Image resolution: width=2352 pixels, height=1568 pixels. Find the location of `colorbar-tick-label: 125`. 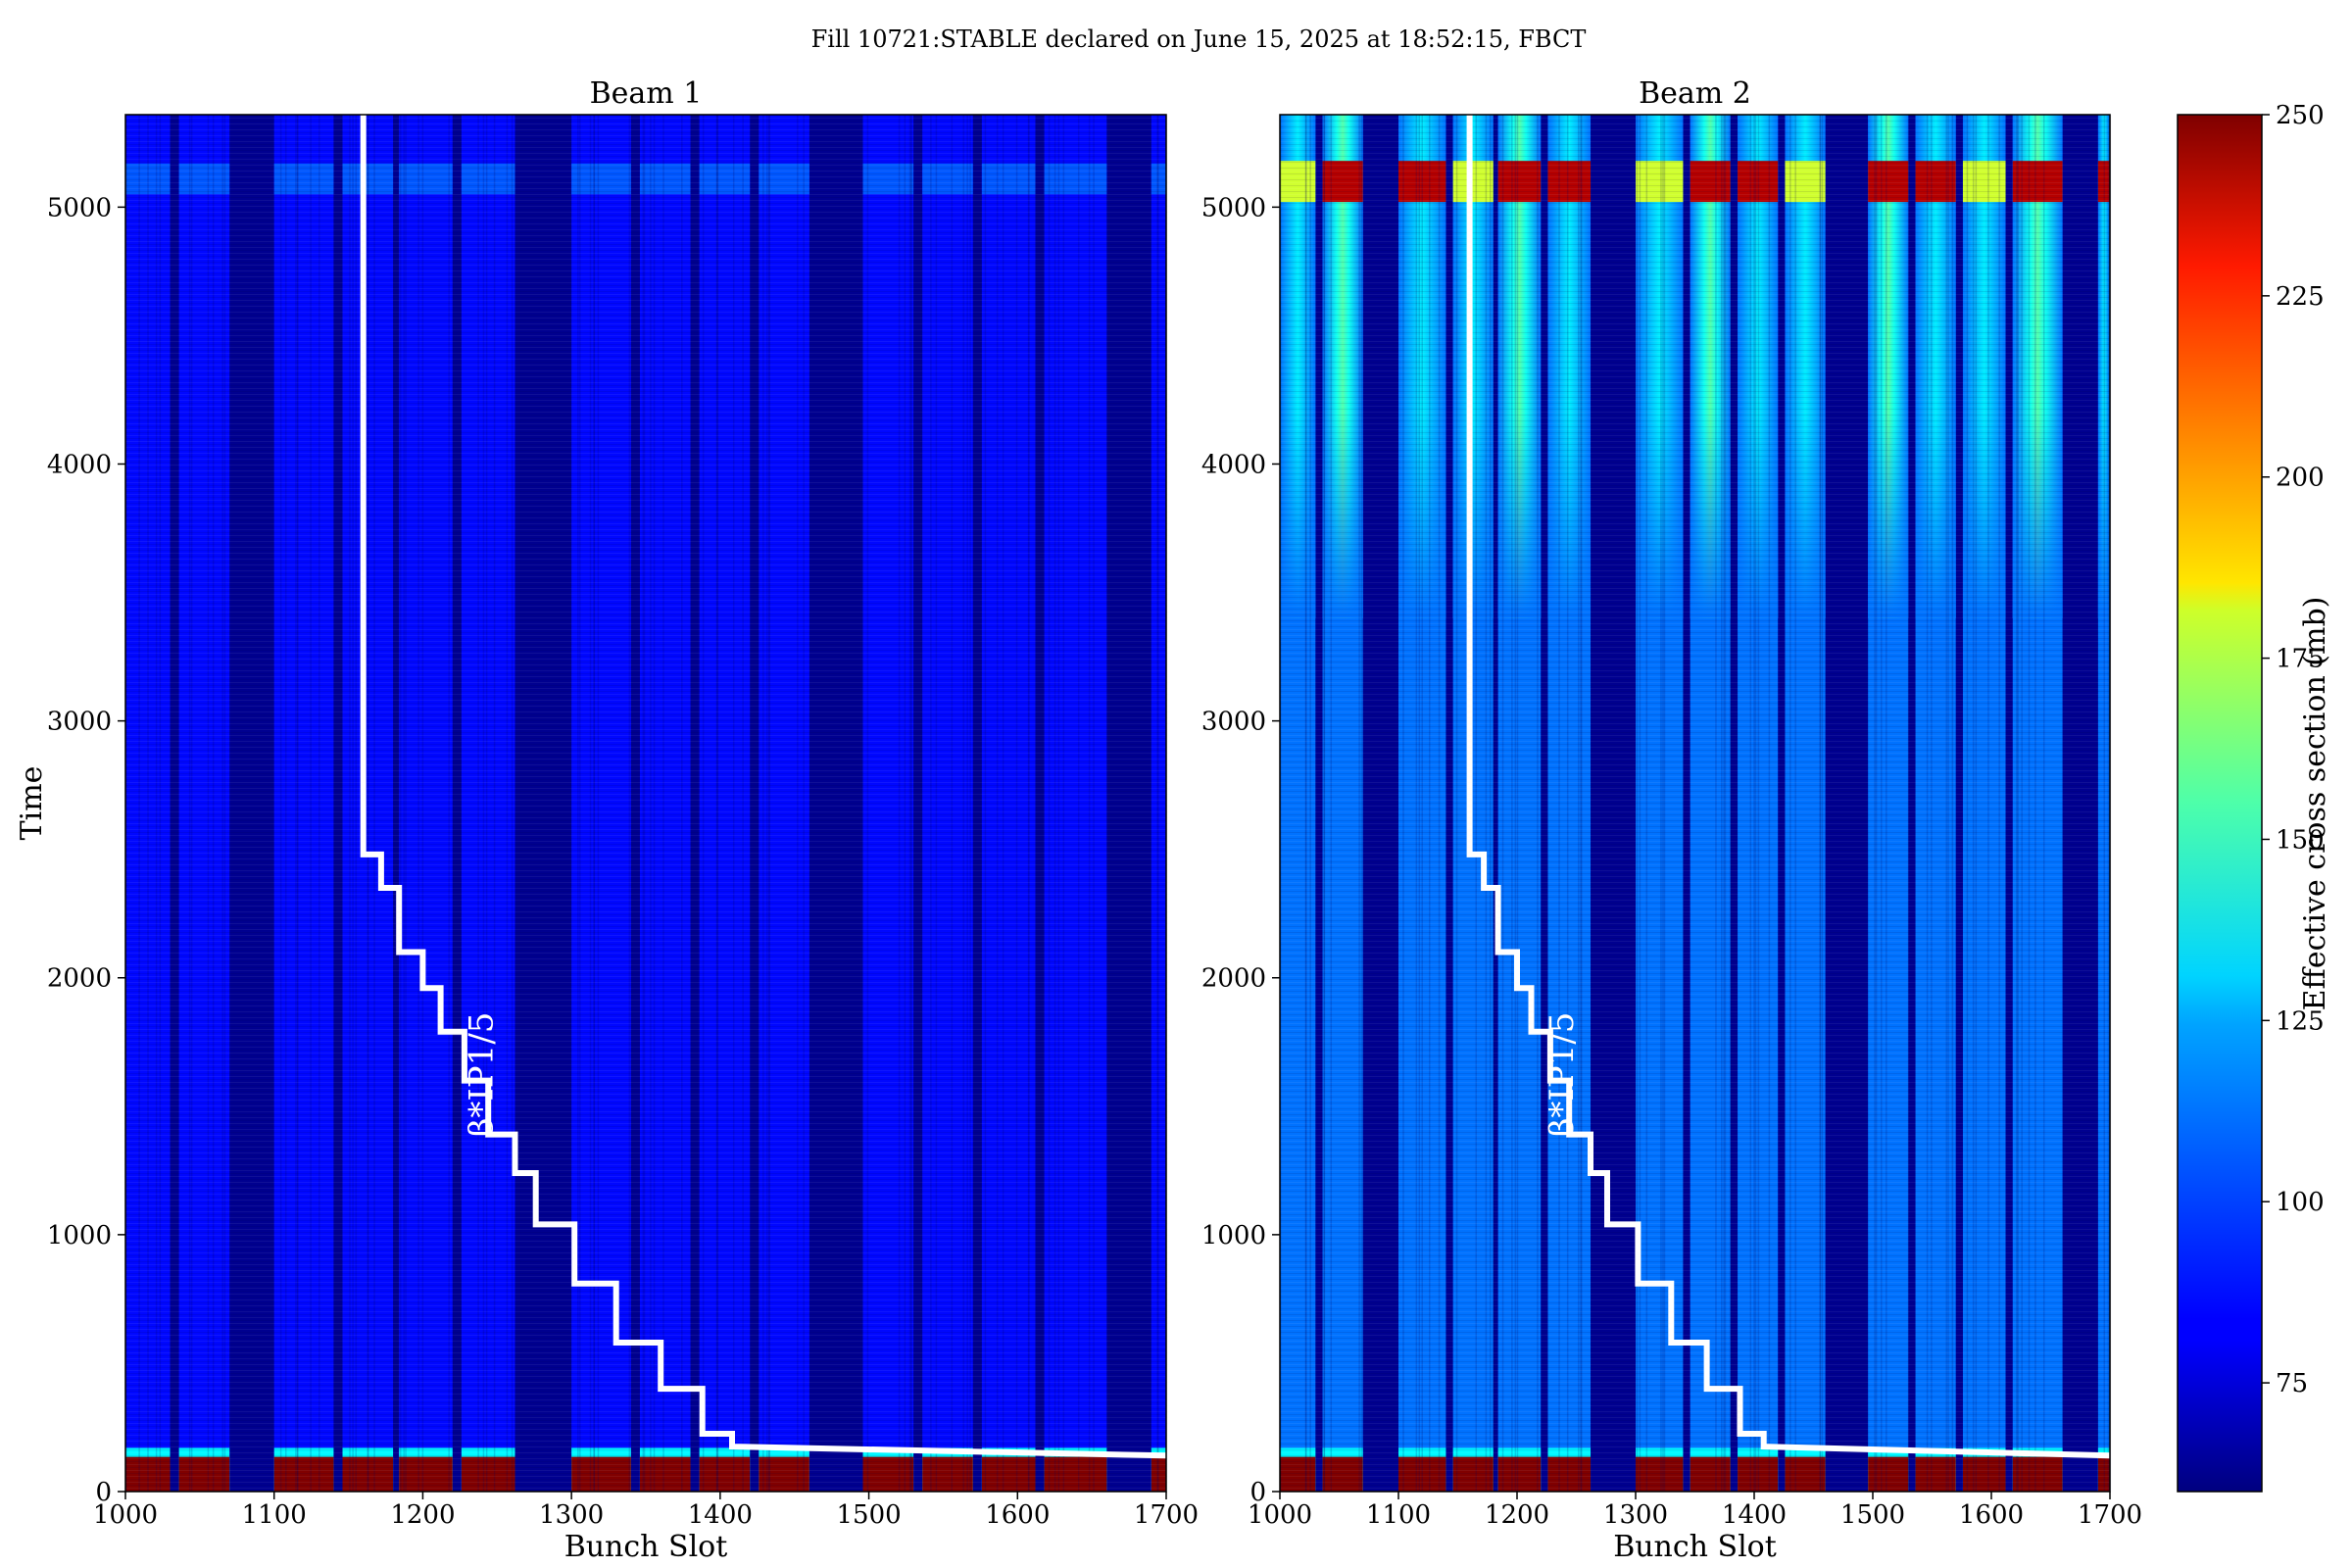

colorbar-tick-label: 125 is located at coordinates (2300, 1021).